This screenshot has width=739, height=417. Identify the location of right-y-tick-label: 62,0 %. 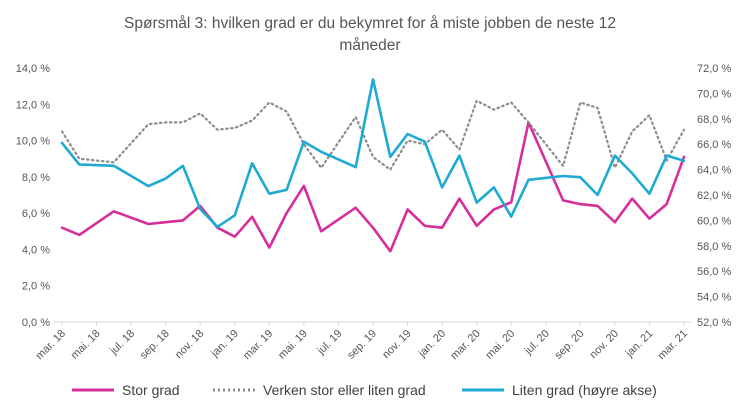
(714, 196).